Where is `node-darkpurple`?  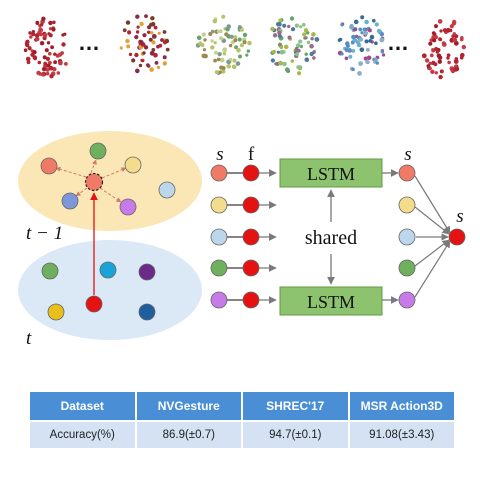 node-darkpurple is located at coordinates (147, 272).